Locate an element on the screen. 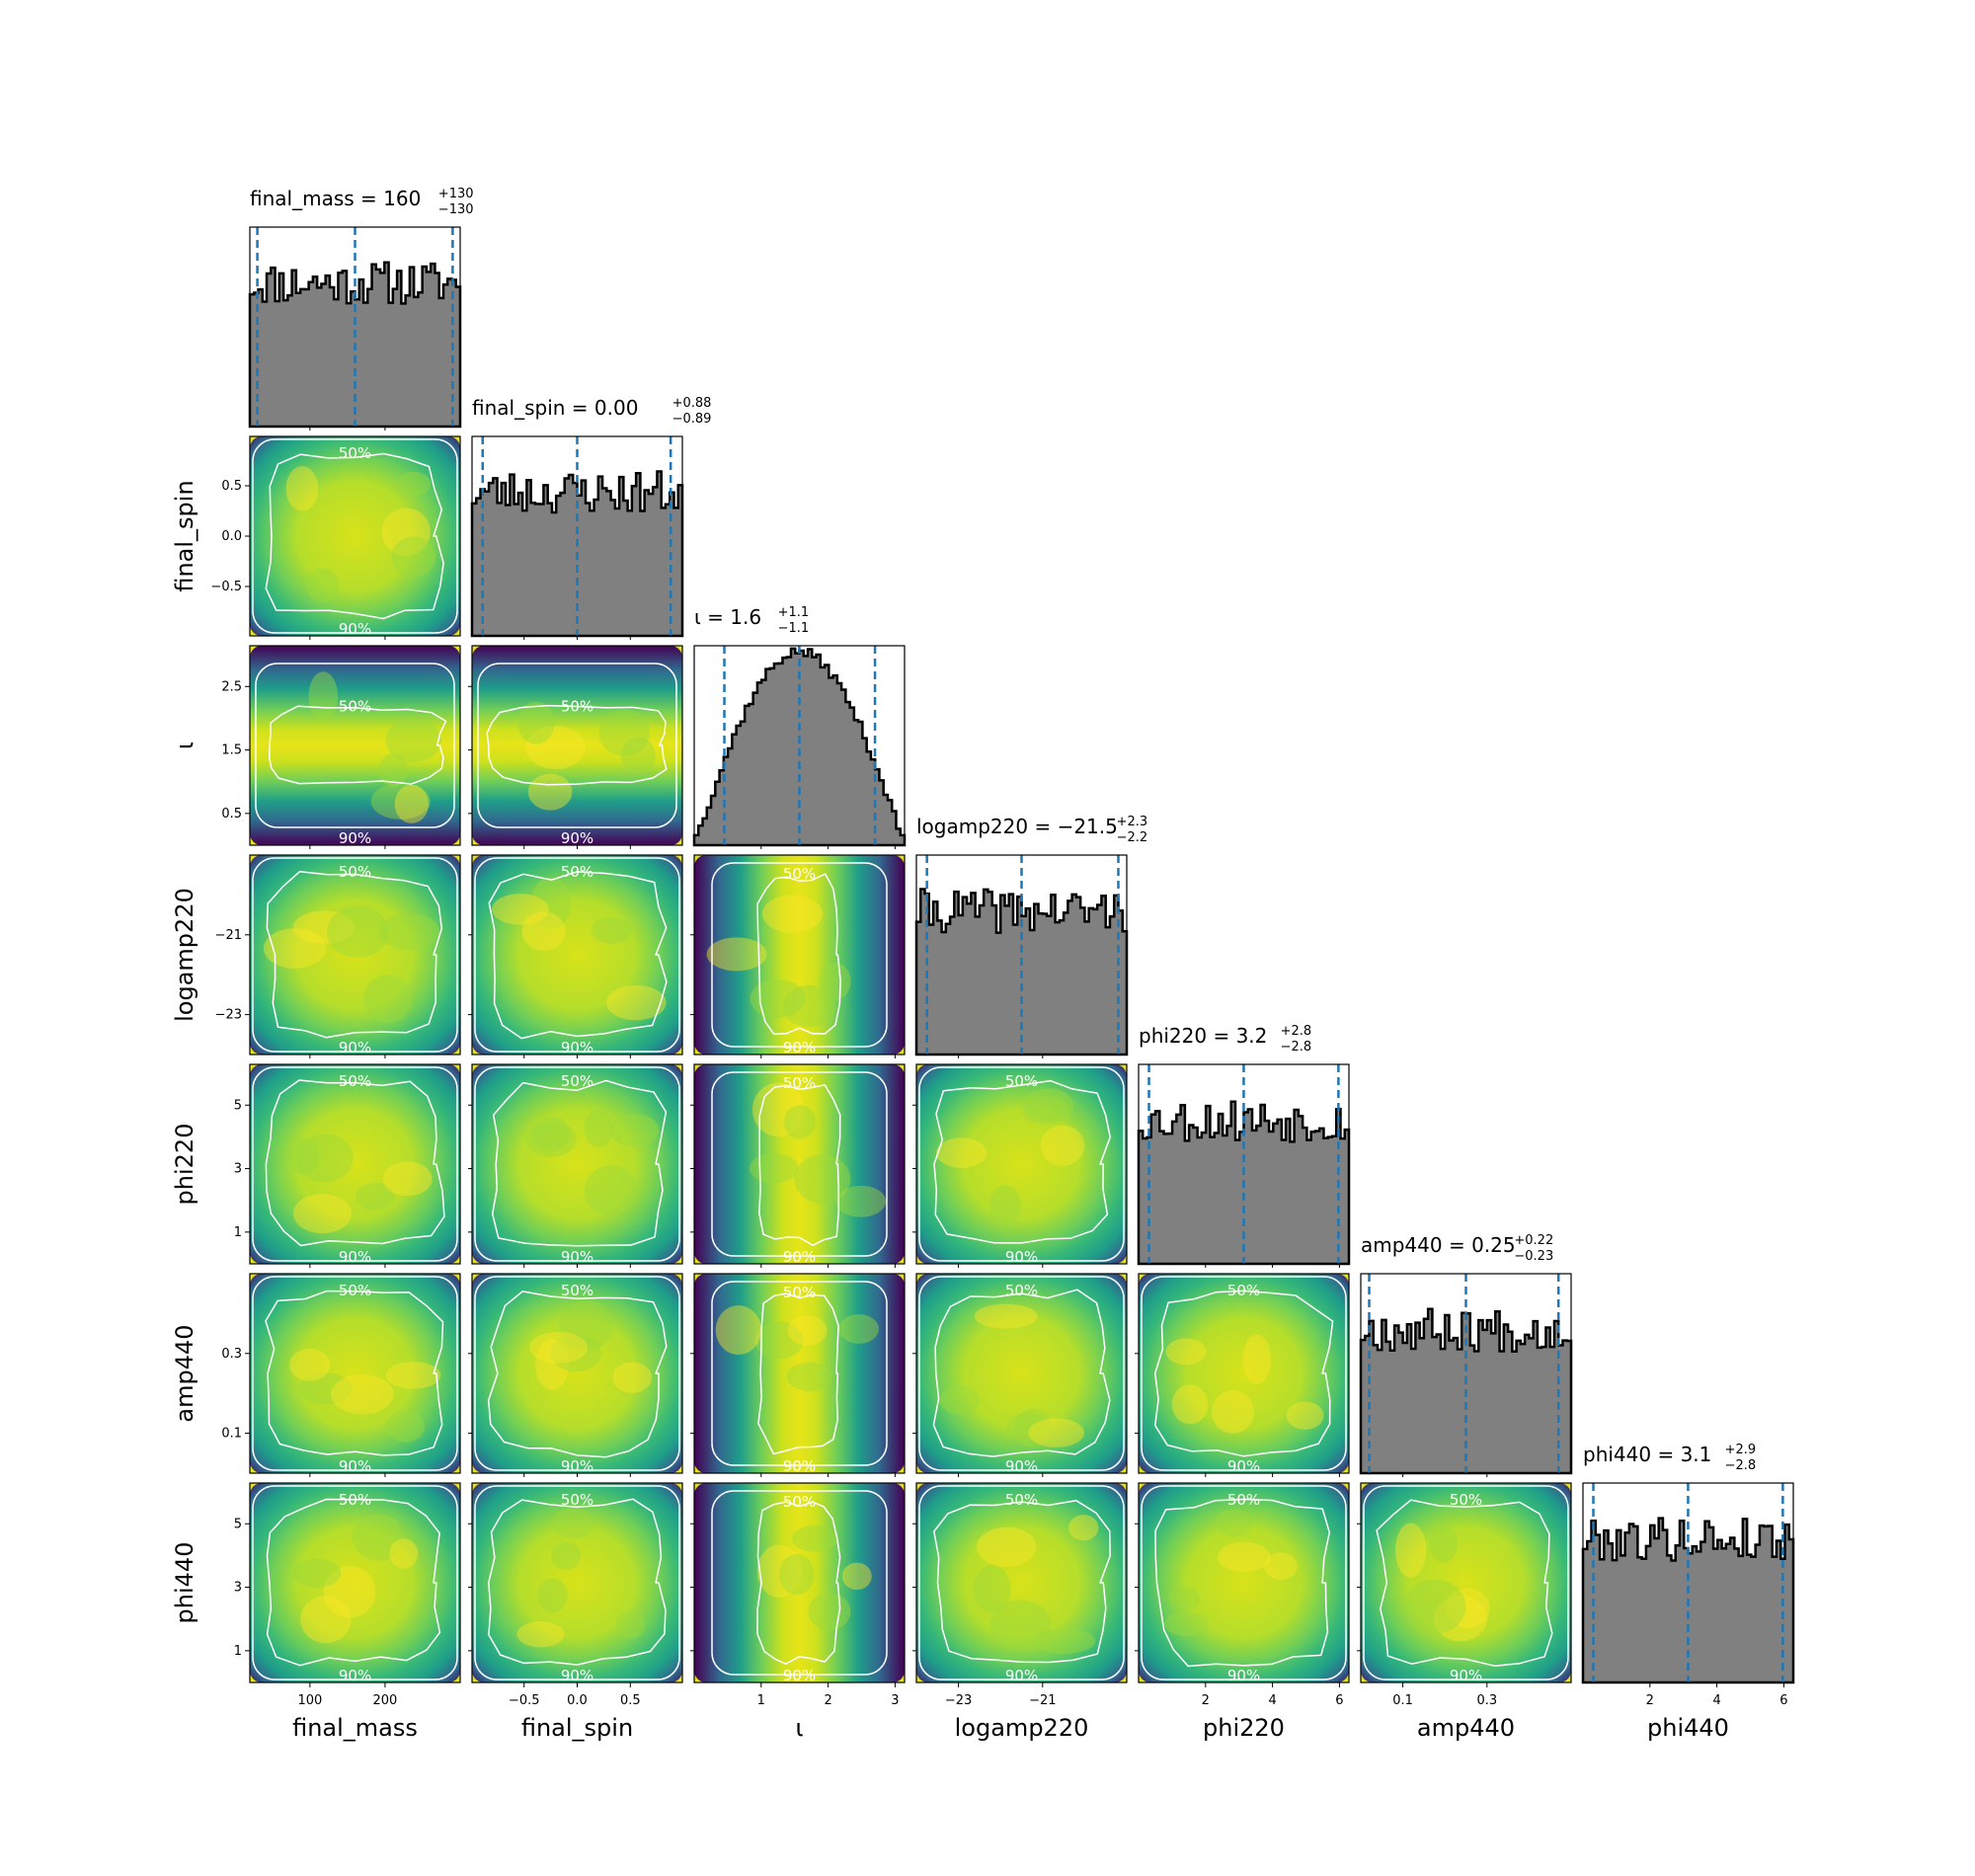 Image resolution: width=1975 pixels, height=1876 pixels. y-tick-label: 5 is located at coordinates (238, 1106).